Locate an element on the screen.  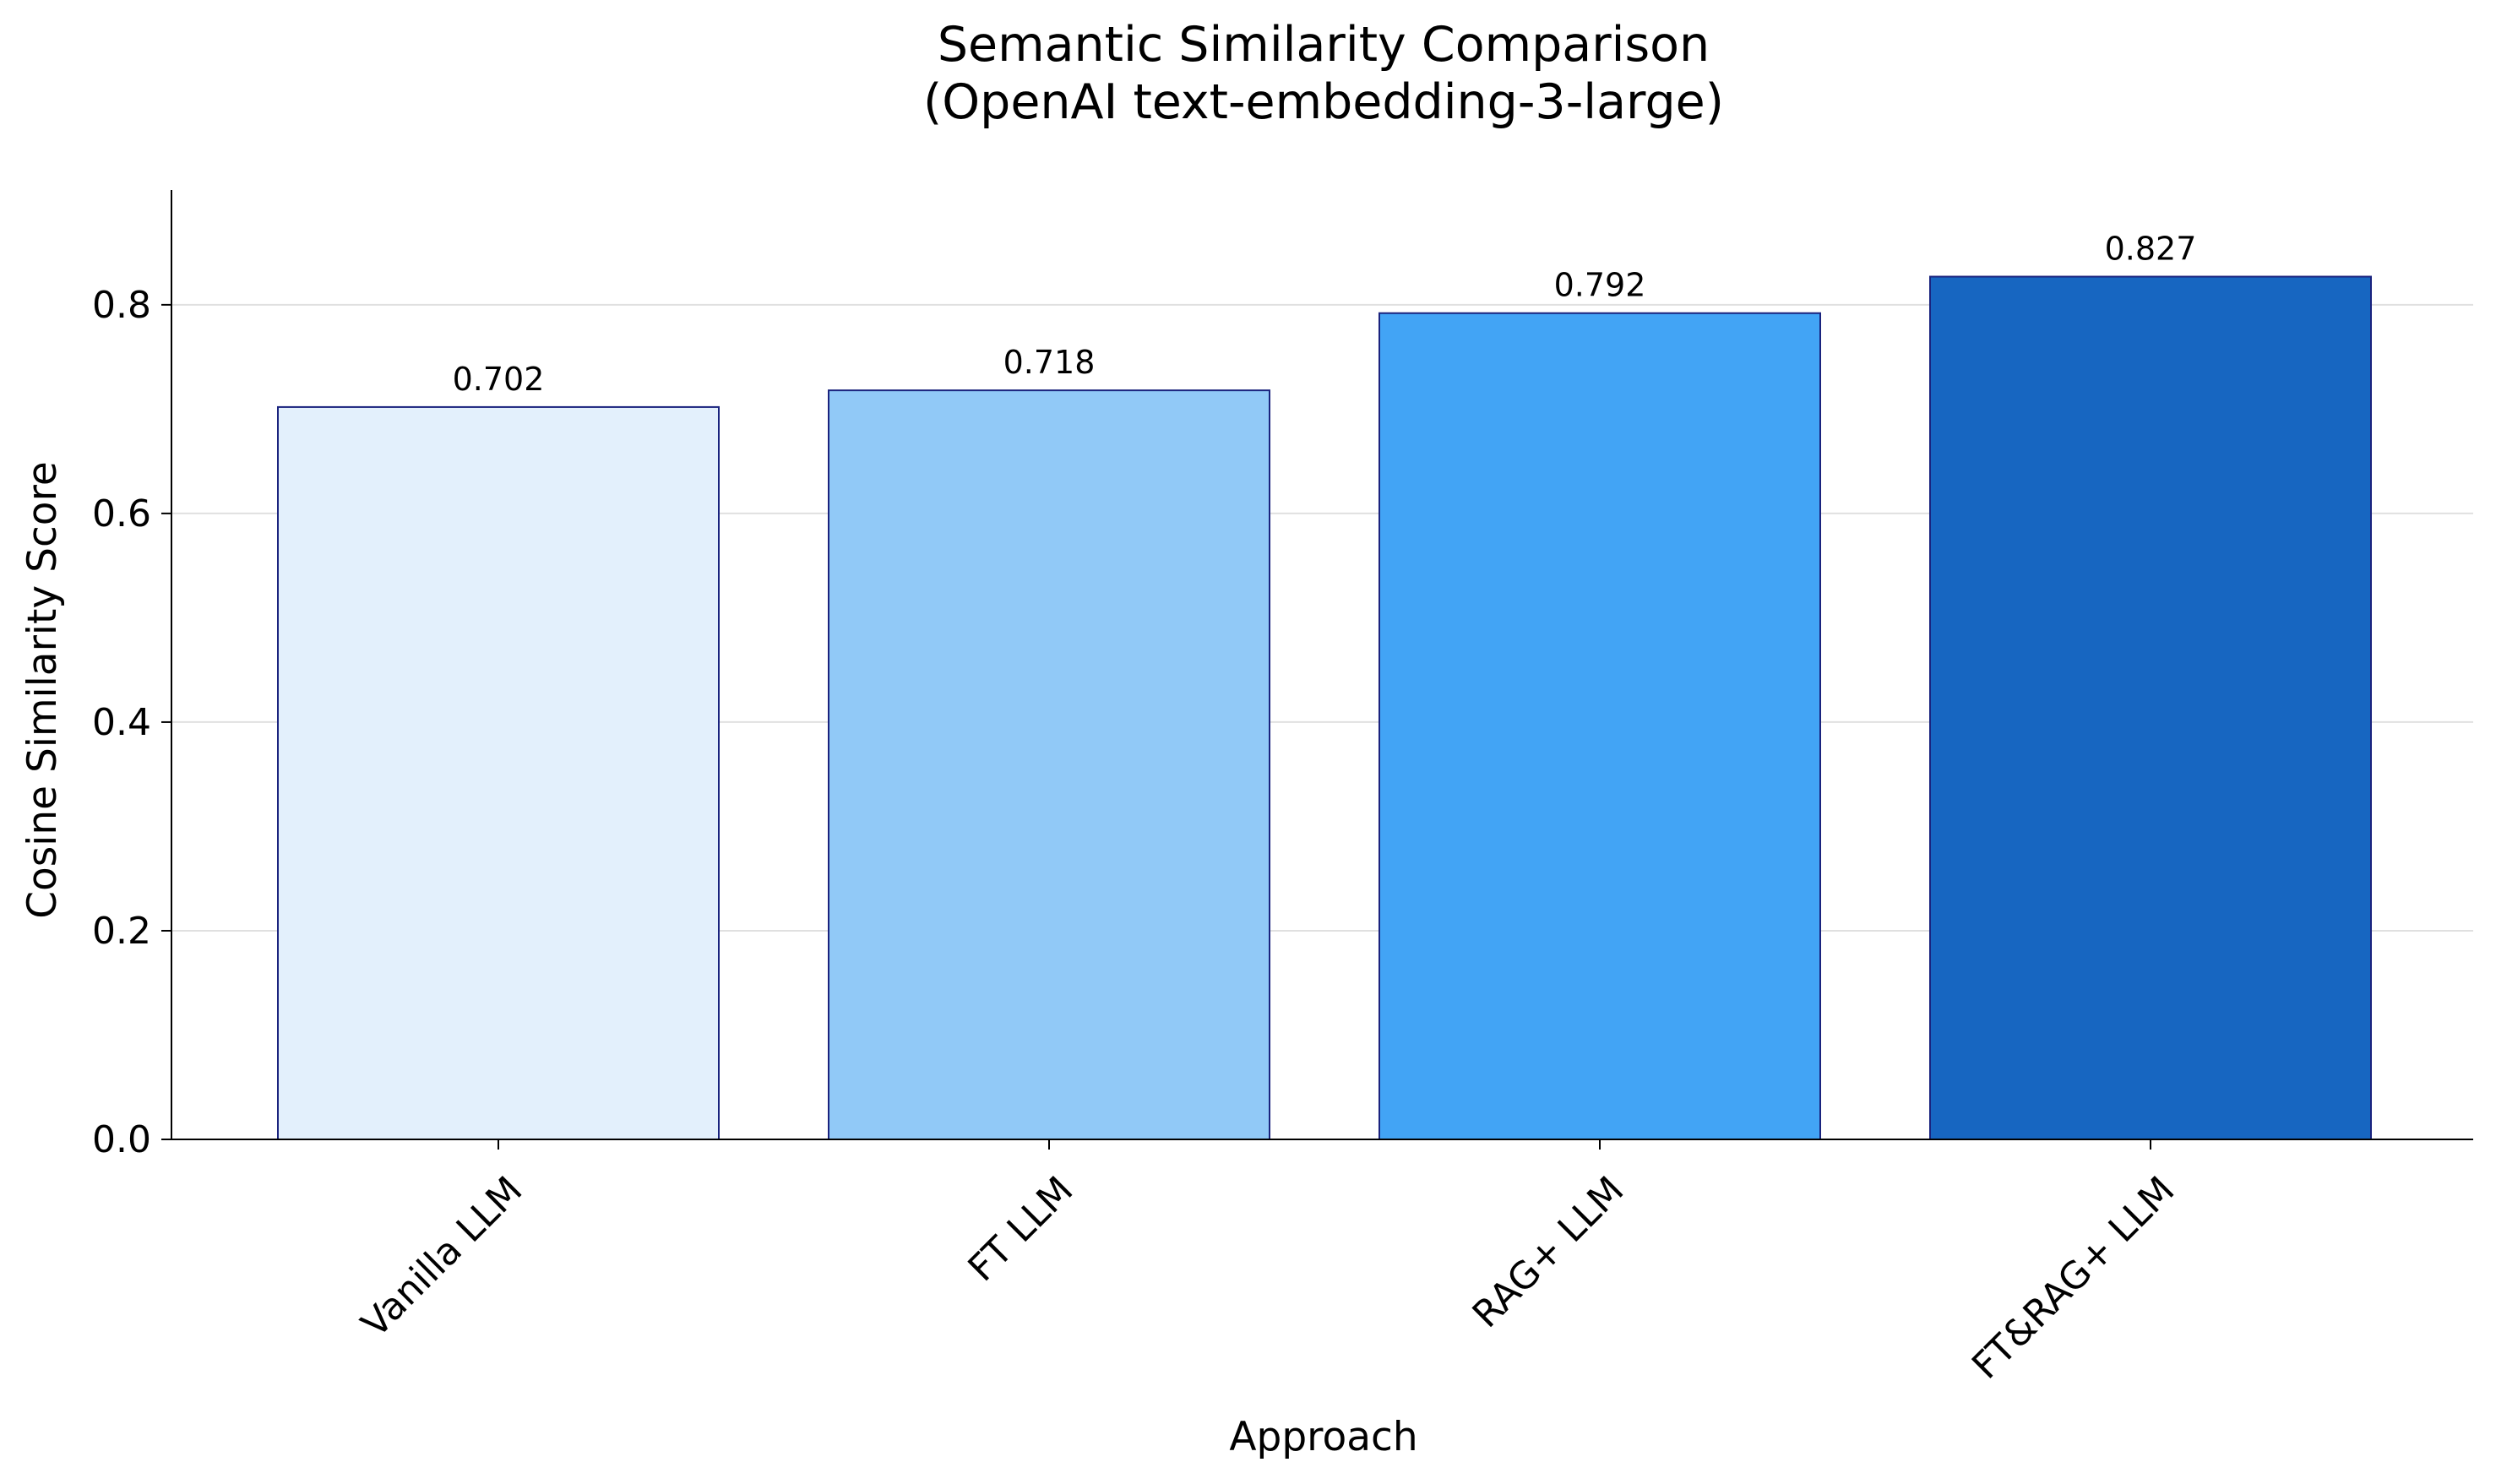
chart-title-line-1: Semantic Similarity Comparison is located at coordinates (1324, 45).